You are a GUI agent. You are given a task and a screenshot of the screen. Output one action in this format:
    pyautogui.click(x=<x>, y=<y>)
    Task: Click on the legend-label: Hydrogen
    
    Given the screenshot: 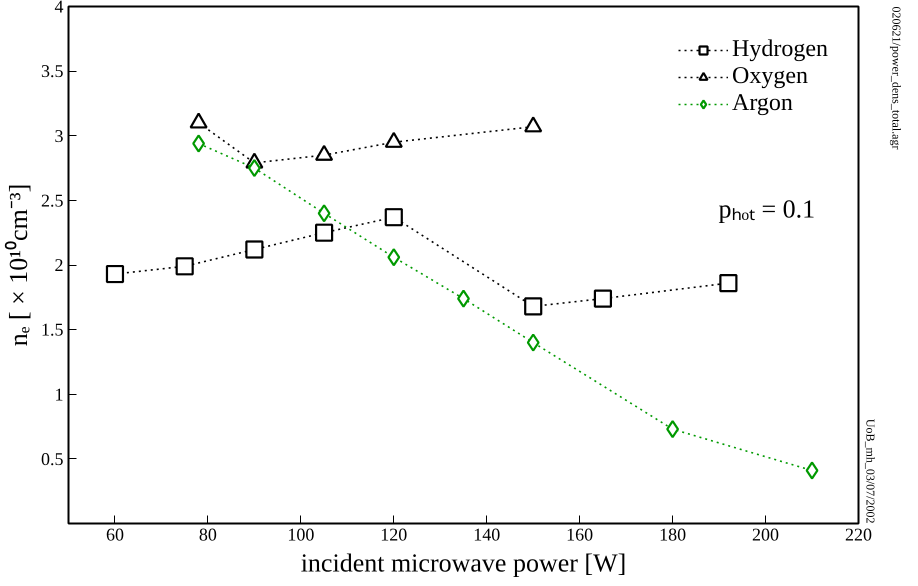 What is the action you would take?
    pyautogui.click(x=780, y=49)
    